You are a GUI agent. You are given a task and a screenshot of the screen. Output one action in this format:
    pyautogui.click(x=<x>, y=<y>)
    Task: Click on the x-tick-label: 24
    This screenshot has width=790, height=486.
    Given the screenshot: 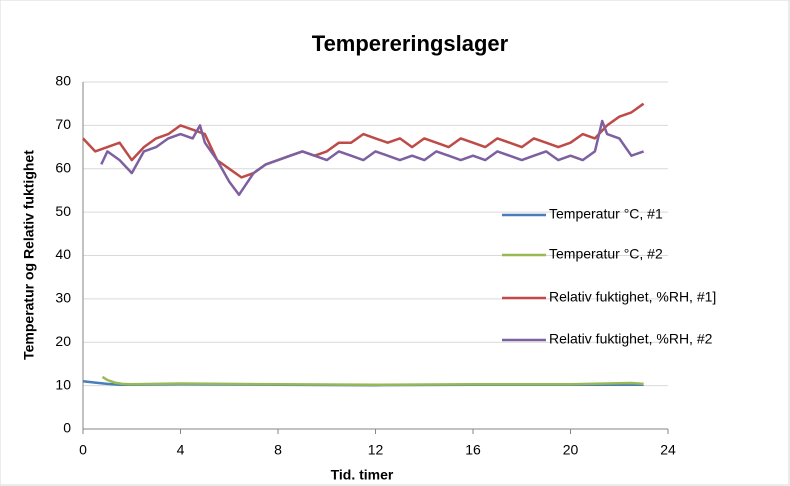 What is the action you would take?
    pyautogui.click(x=668, y=450)
    